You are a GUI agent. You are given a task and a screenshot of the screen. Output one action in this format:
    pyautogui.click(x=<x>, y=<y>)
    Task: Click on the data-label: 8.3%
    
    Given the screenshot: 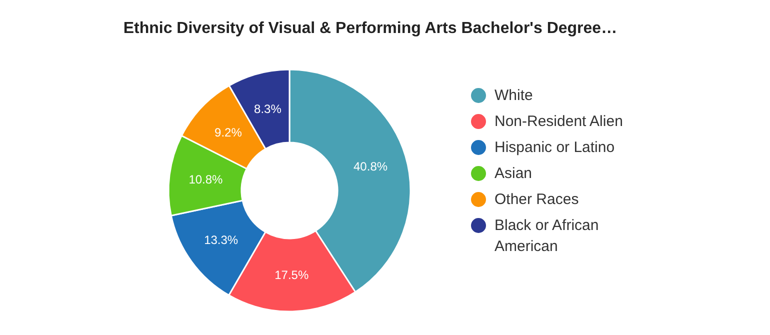 What is the action you would take?
    pyautogui.click(x=268, y=109)
    